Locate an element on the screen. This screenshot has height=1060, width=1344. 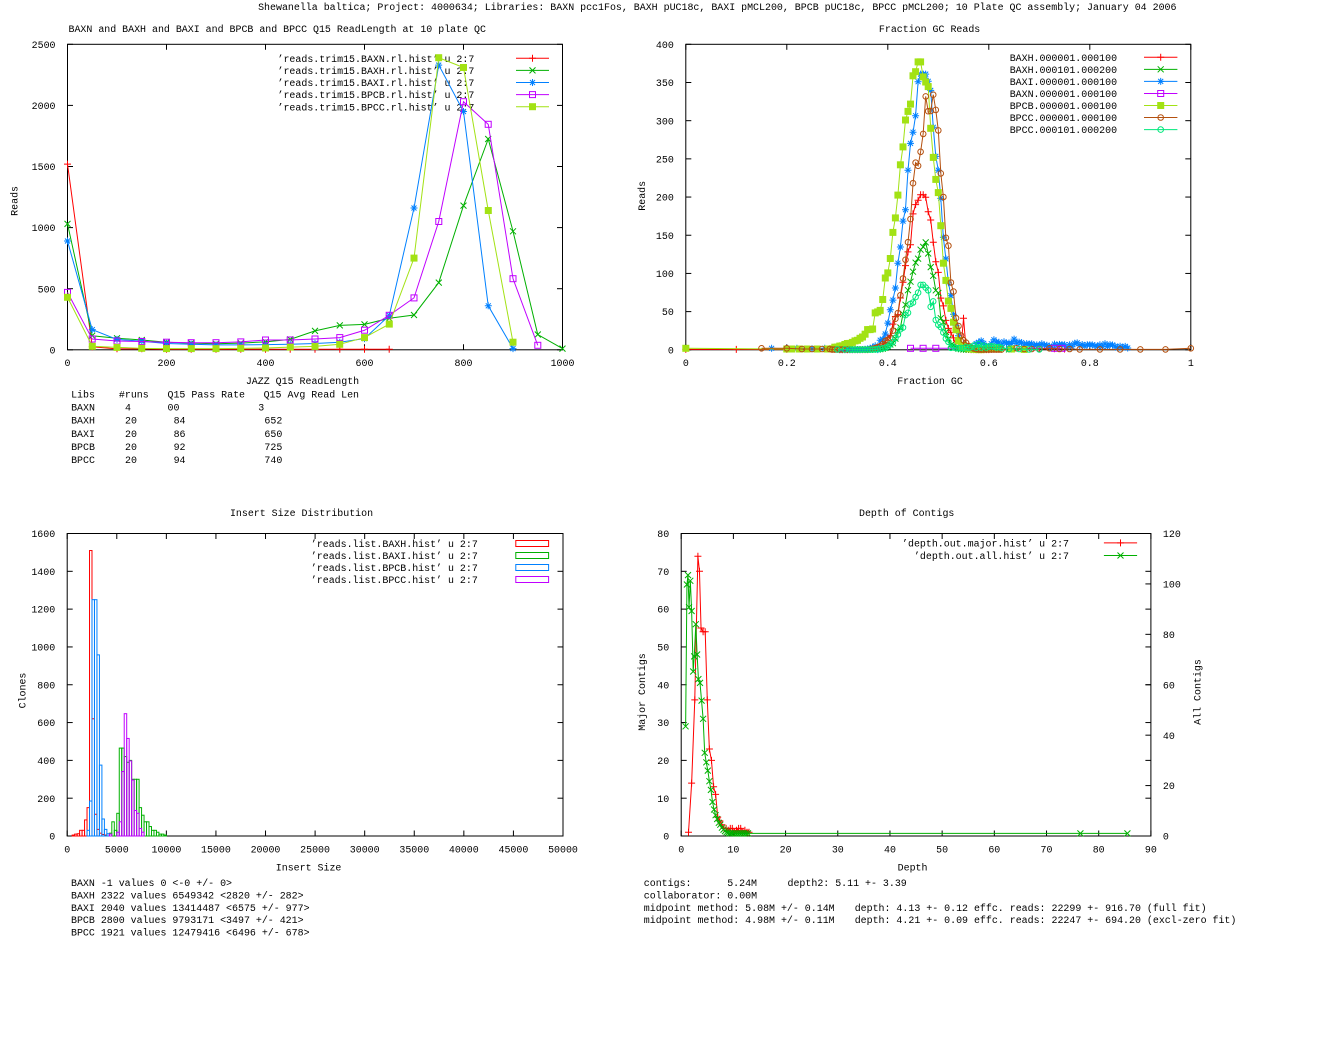
svg-text: 50 is located at coordinates (942, 849).